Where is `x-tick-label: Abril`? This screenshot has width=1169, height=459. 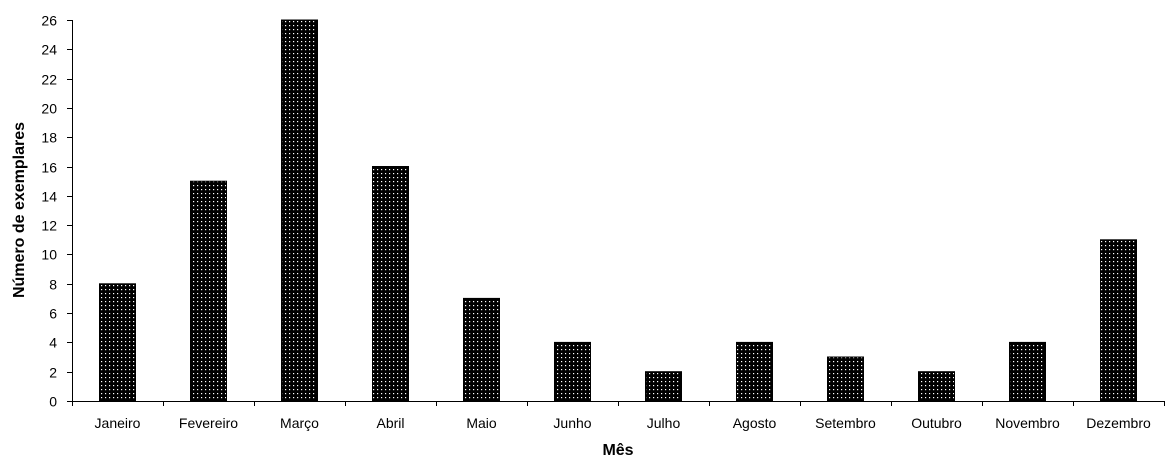
x-tick-label: Abril is located at coordinates (390, 423).